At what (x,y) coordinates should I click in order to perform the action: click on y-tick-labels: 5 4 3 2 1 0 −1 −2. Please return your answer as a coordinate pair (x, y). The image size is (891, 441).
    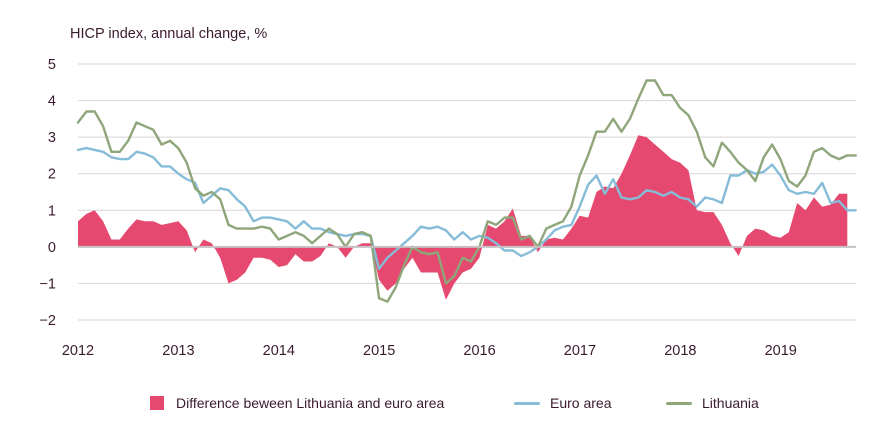
    Looking at the image, I should click on (47, 193).